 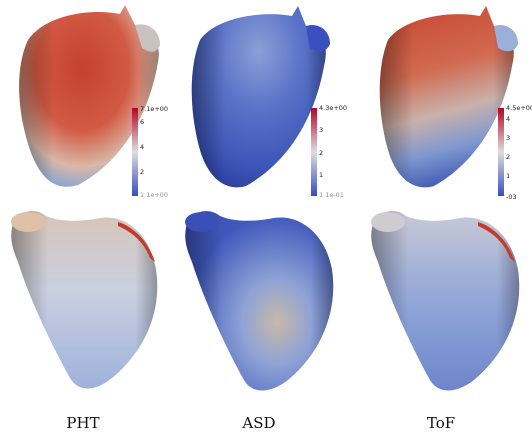 I want to click on tof-bottom-mesh, so click(x=445, y=301).